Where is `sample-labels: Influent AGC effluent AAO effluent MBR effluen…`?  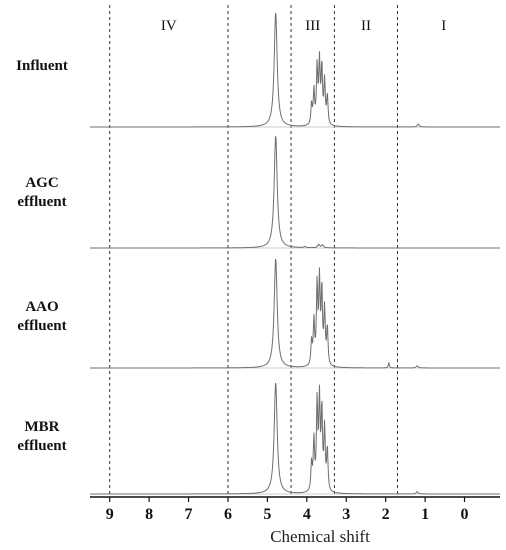
sample-labels: Influent AGC effluent AAO effluent MBR effluen… is located at coordinates (42, 256).